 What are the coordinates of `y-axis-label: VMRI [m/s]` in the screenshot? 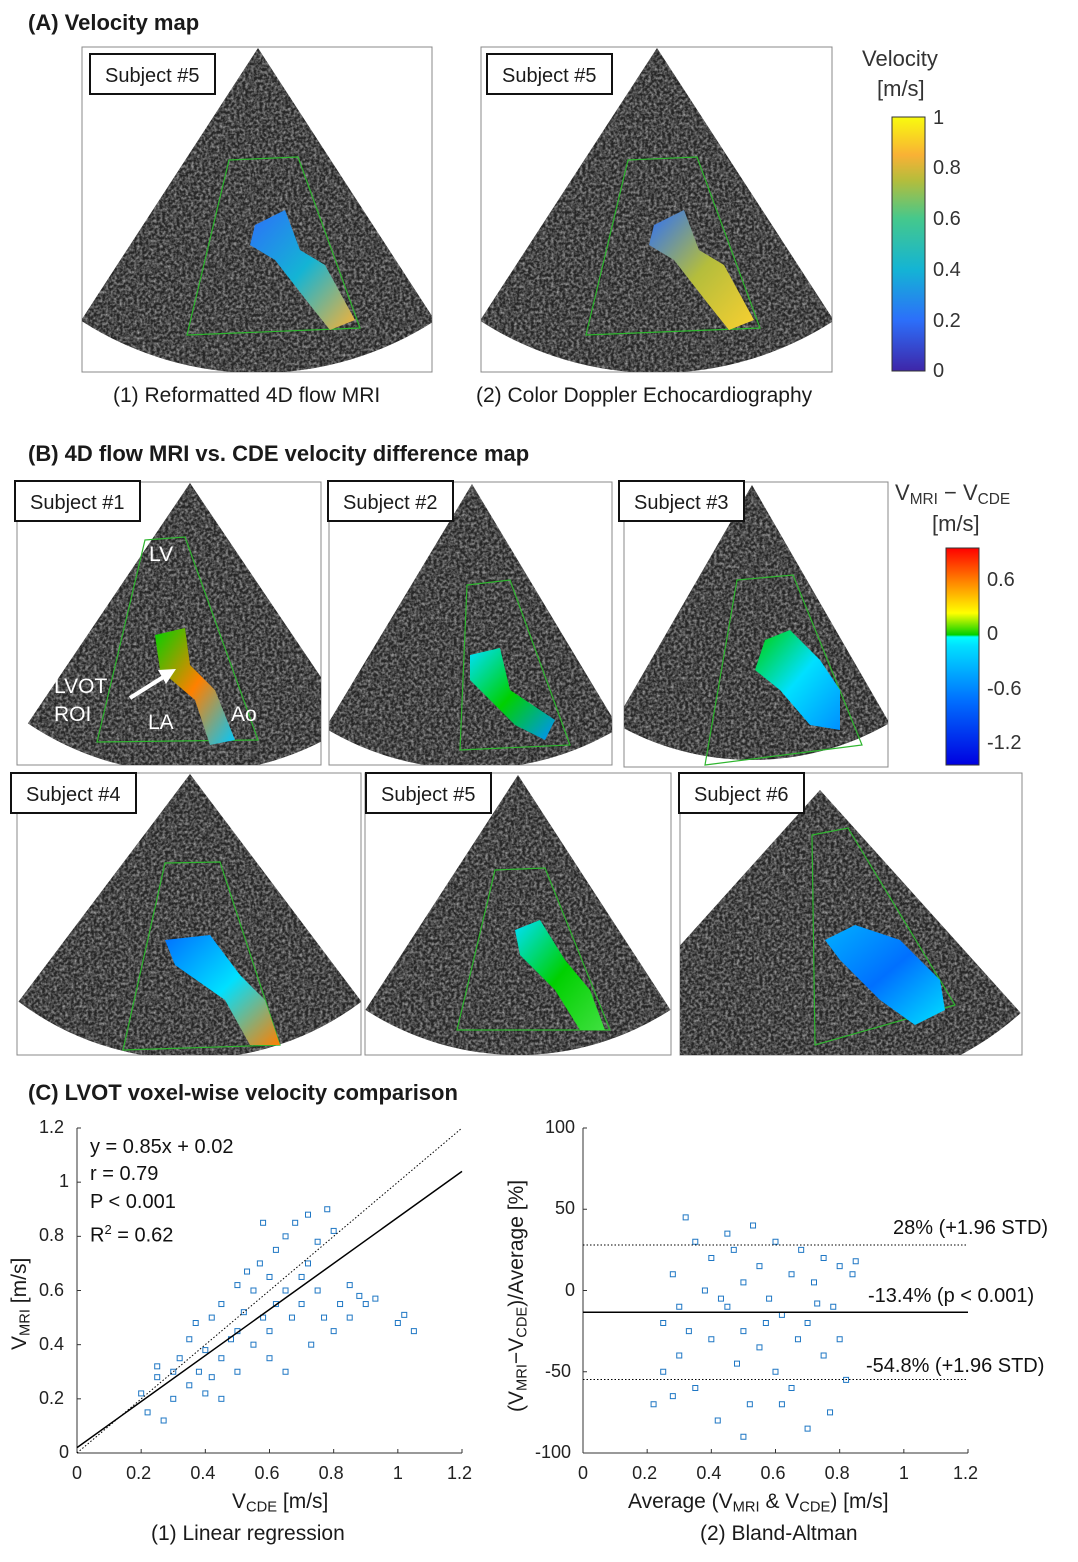 It's located at (21, 1304).